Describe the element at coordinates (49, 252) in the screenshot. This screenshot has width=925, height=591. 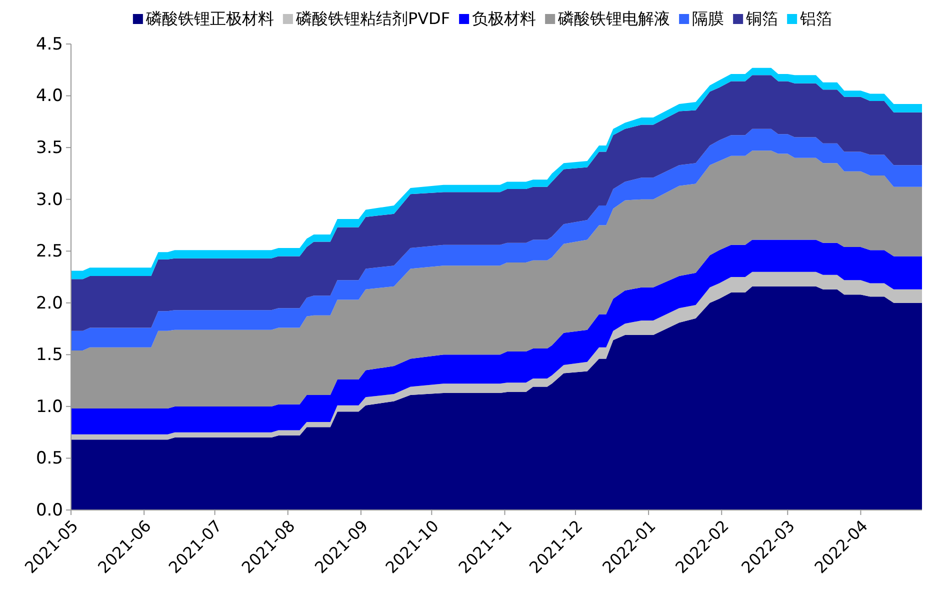
I see `y-tick-label: 2.5` at that location.